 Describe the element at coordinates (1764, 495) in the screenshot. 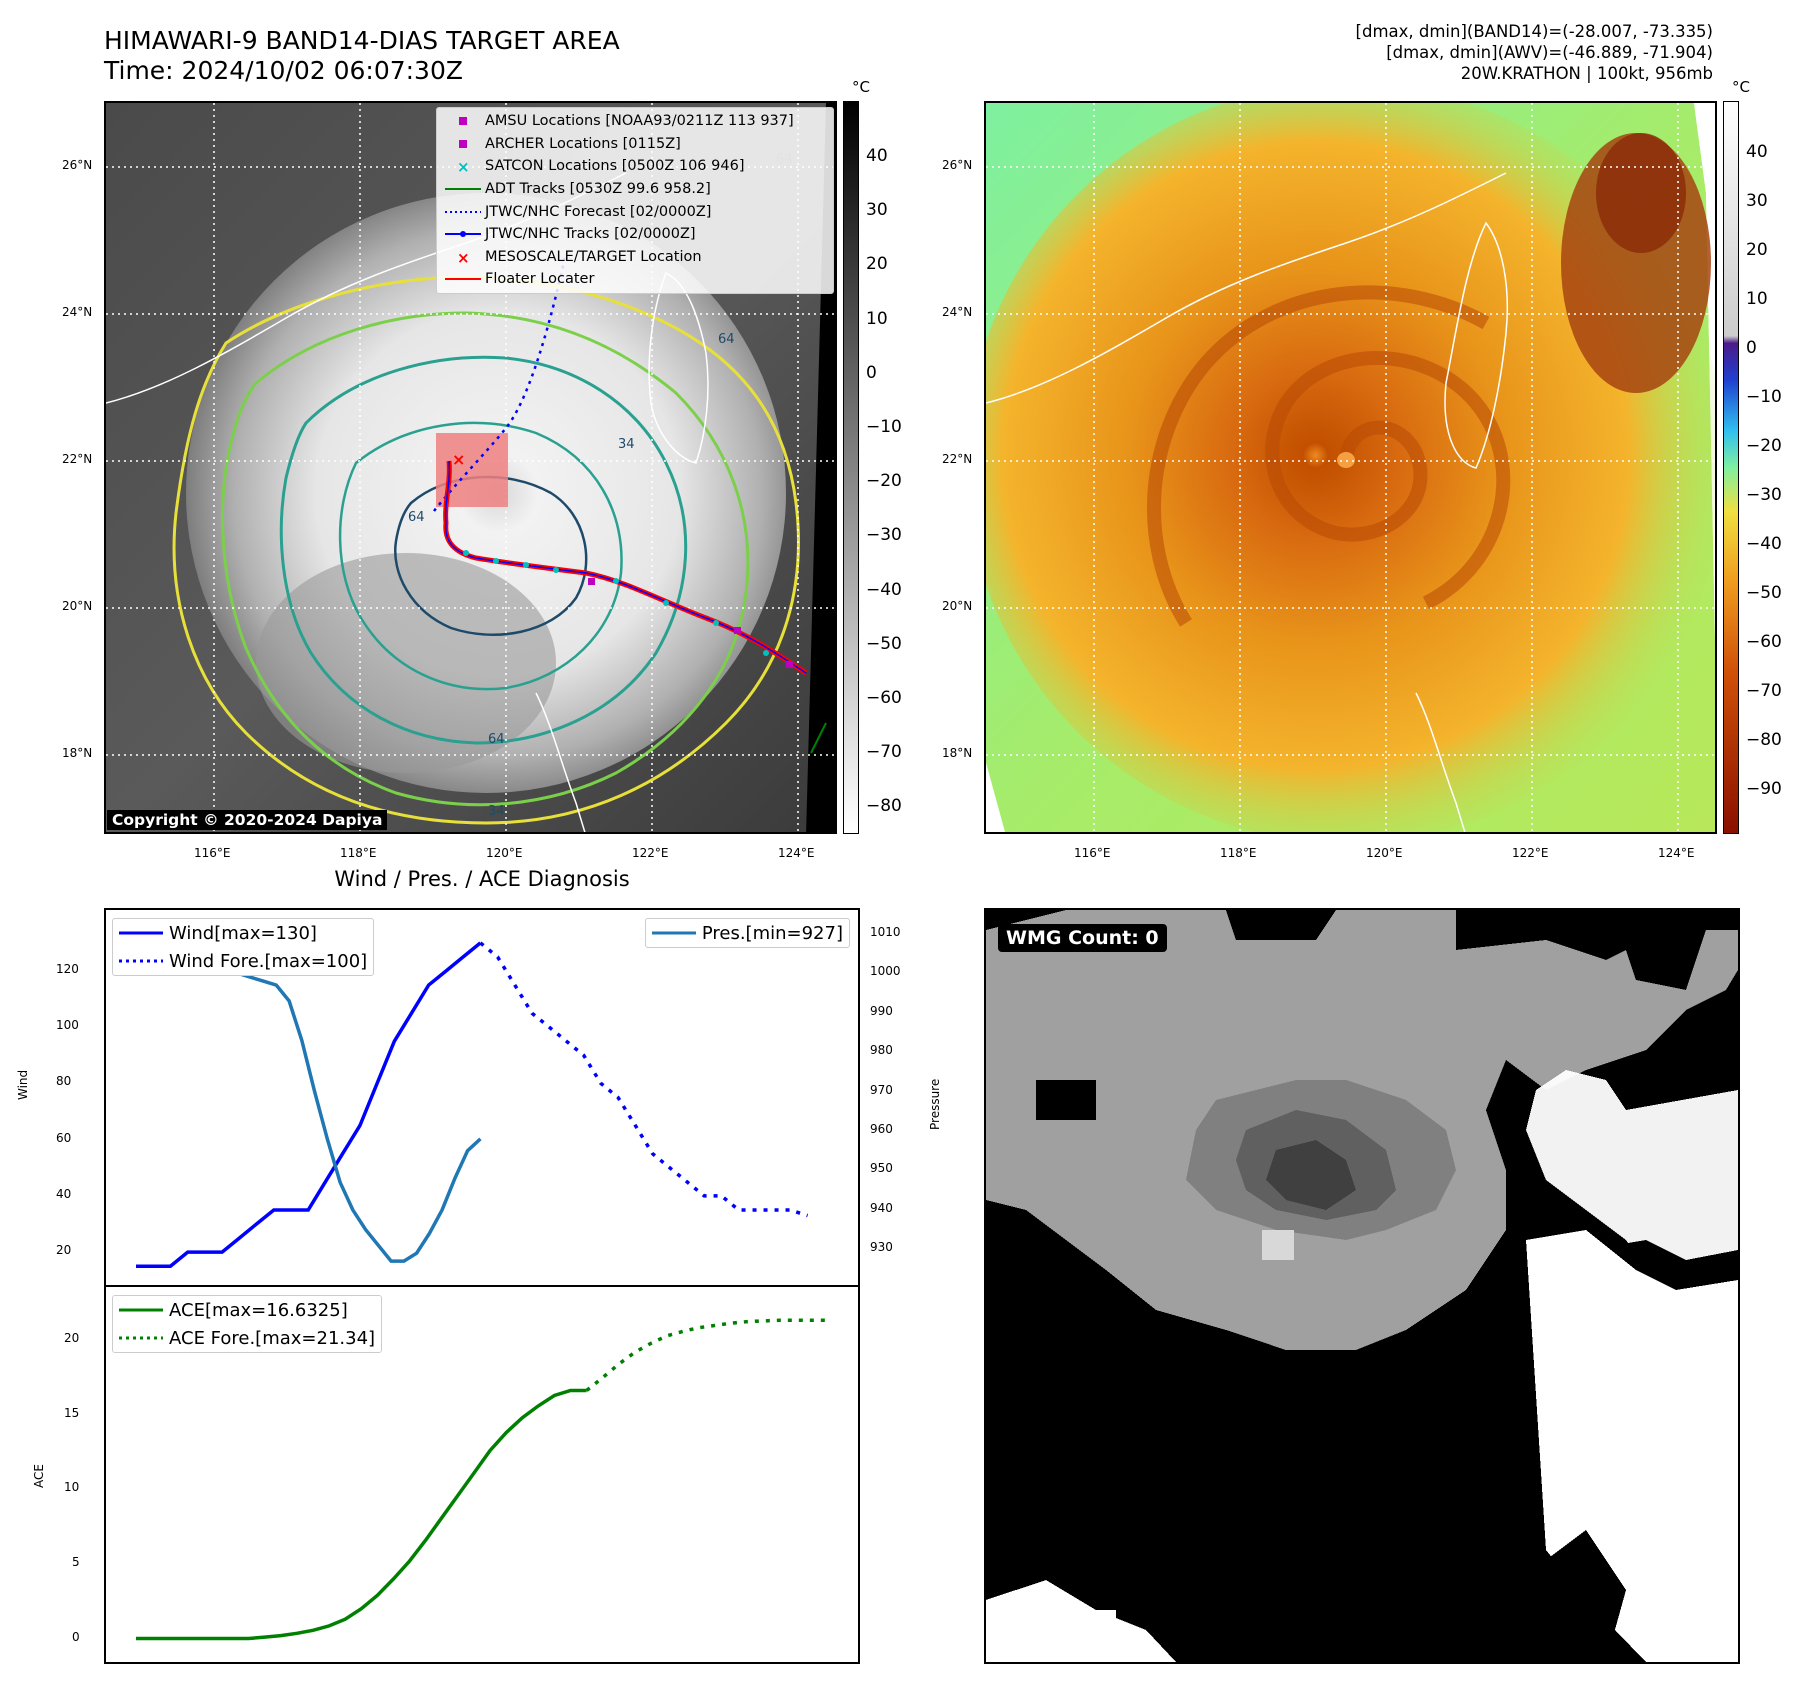

I see `colorbar-right-tick: −30` at that location.